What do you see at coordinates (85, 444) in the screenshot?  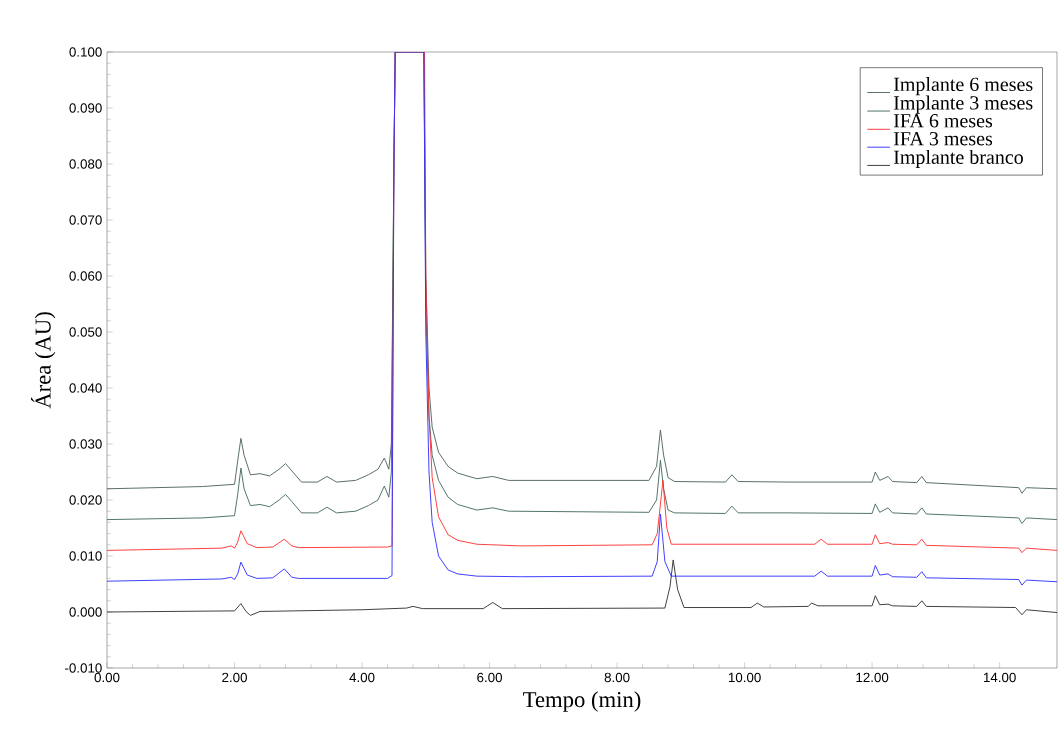 I see `y-tick-label: 0.030` at bounding box center [85, 444].